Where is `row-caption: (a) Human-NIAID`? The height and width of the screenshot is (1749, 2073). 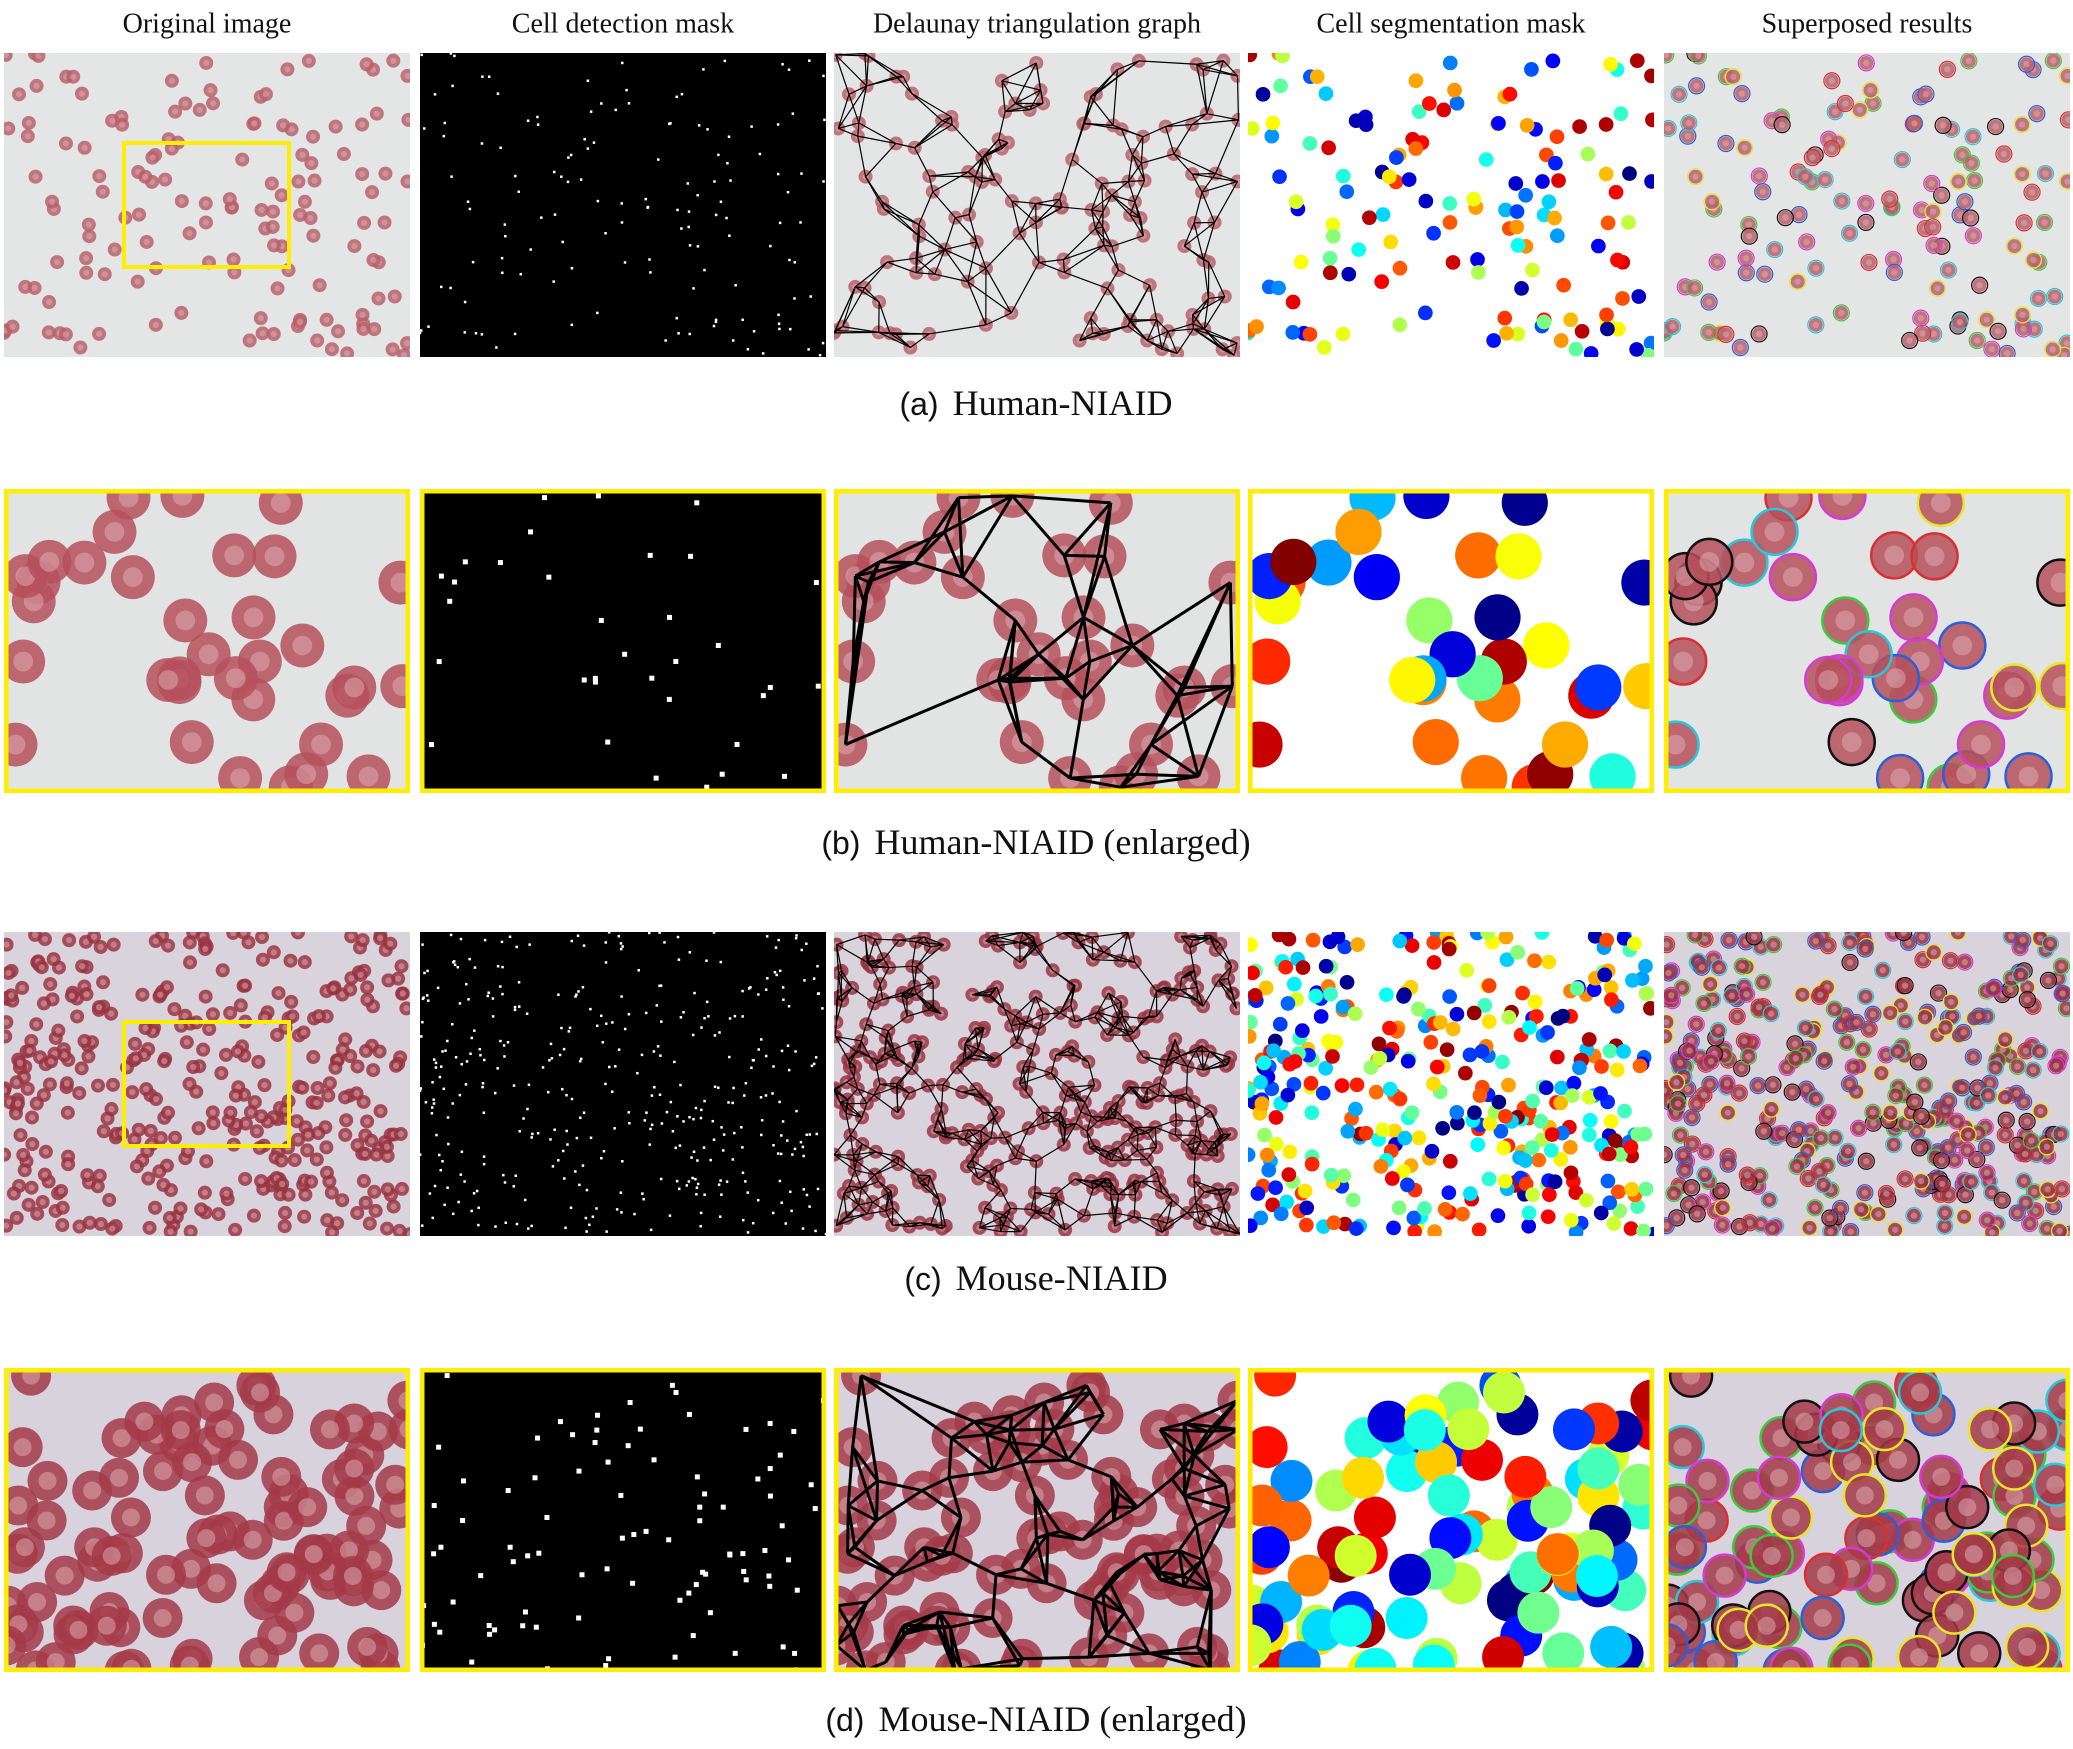 row-caption: (a) Human-NIAID is located at coordinates (1035, 403).